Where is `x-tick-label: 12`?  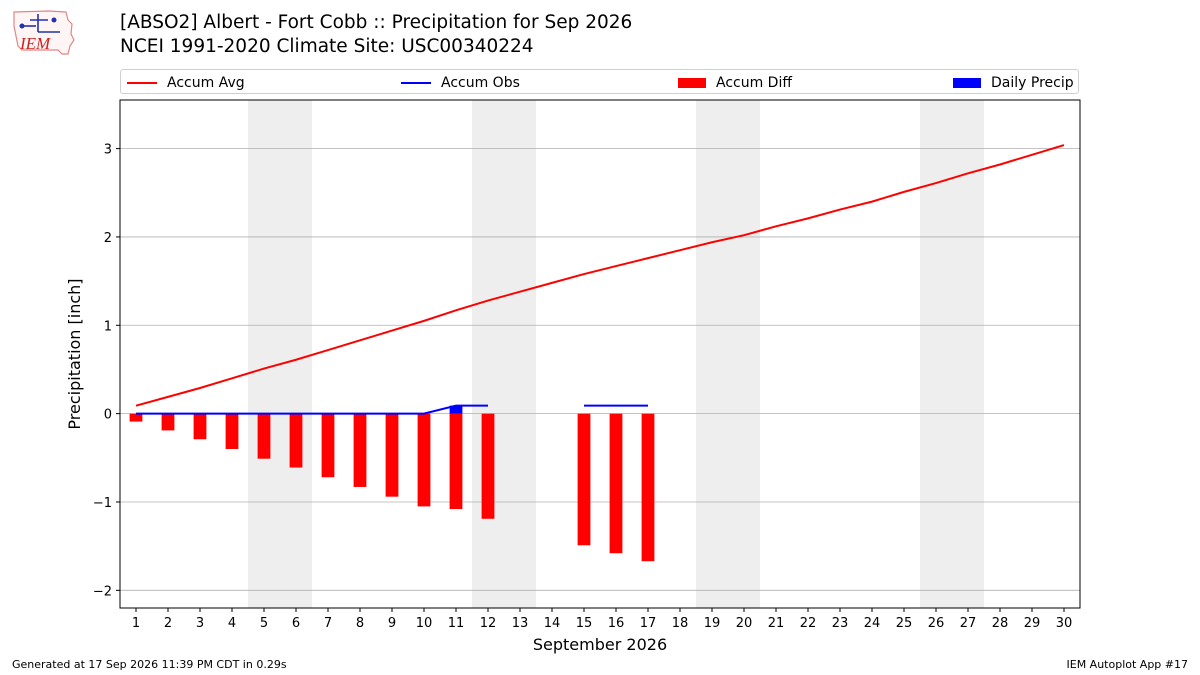 x-tick-label: 12 is located at coordinates (488, 623).